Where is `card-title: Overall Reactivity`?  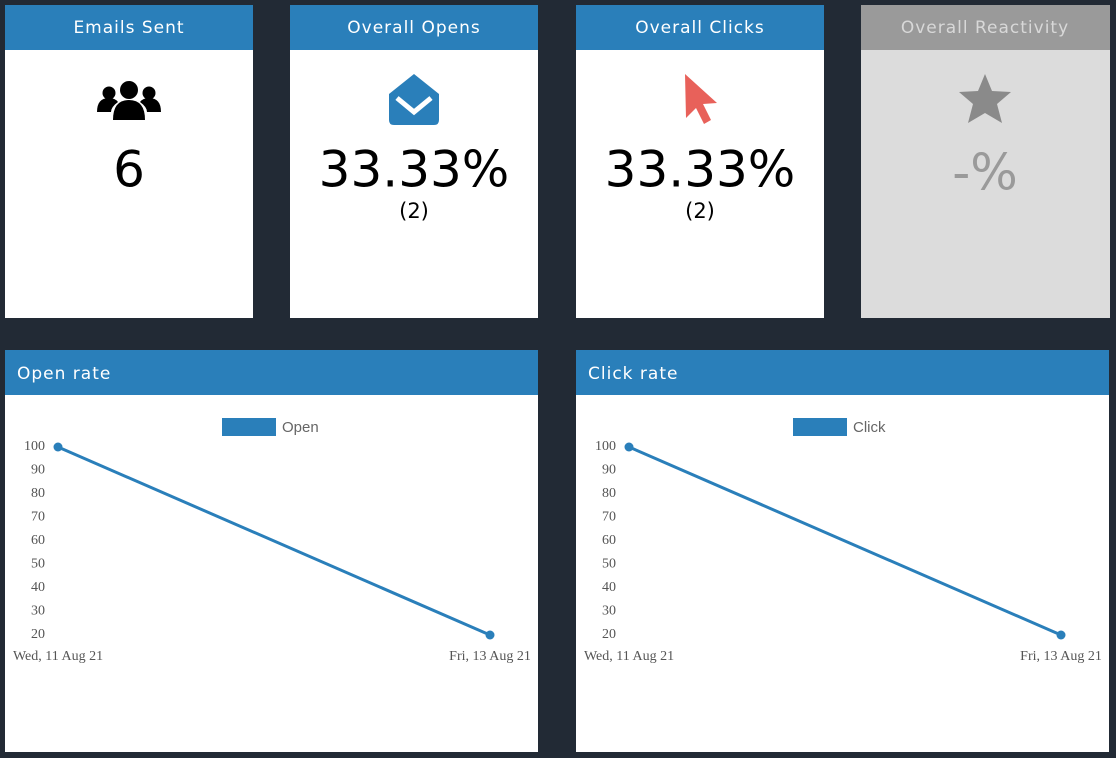 card-title: Overall Reactivity is located at coordinates (985, 28).